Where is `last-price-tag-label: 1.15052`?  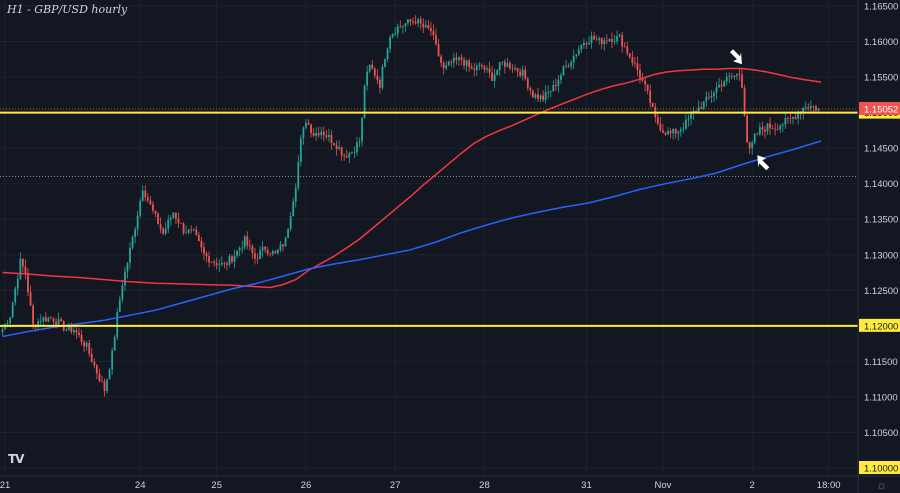
last-price-tag-label: 1.15052 is located at coordinates (881, 109).